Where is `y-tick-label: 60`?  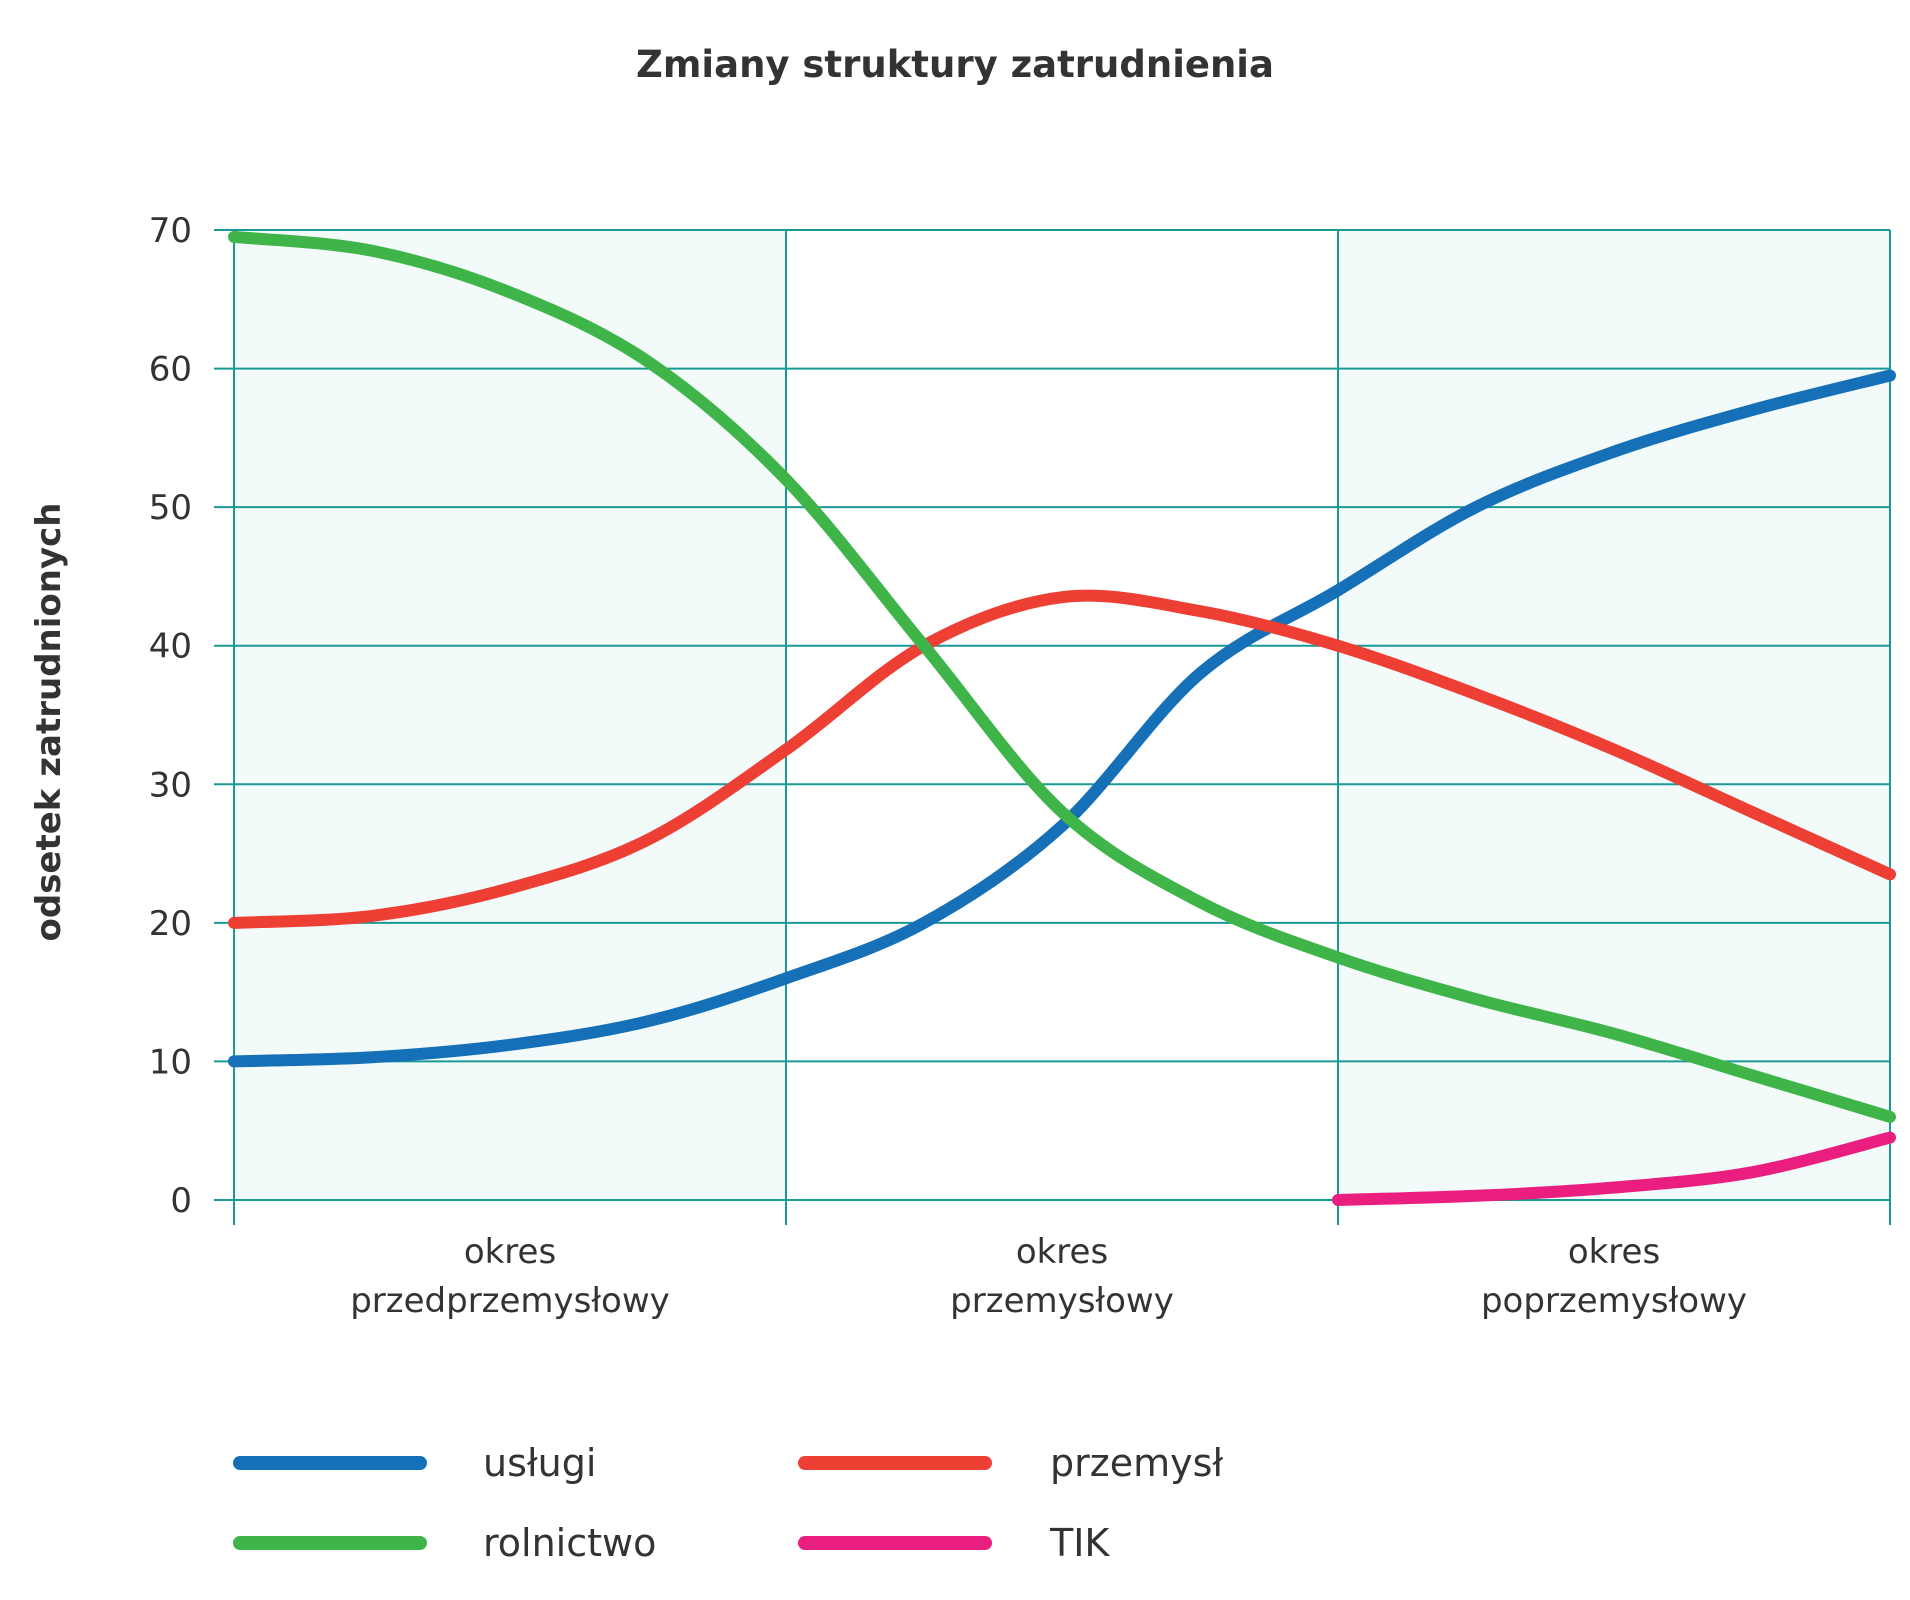
y-tick-label: 60 is located at coordinates (170, 370).